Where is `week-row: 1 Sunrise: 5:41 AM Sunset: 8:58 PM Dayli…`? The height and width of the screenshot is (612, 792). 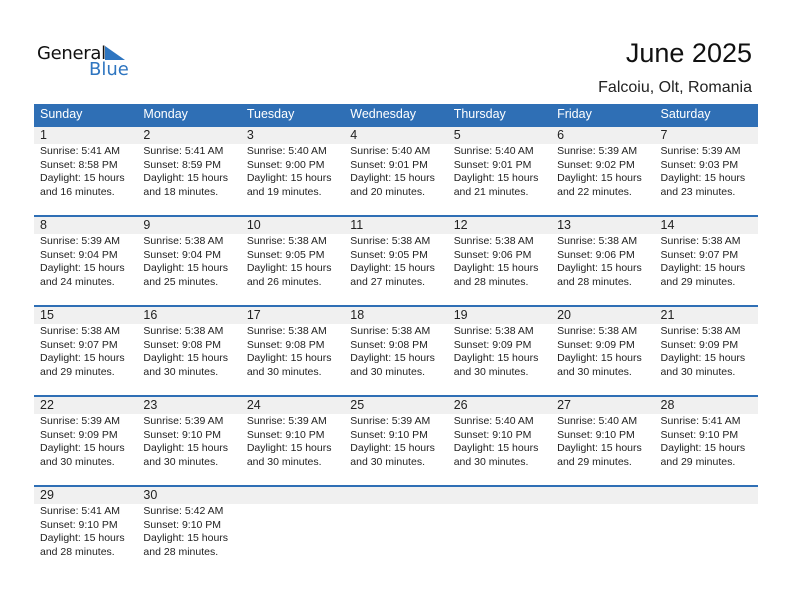 week-row: 1 Sunrise: 5:41 AM Sunset: 8:58 PM Dayli… is located at coordinates (396, 170).